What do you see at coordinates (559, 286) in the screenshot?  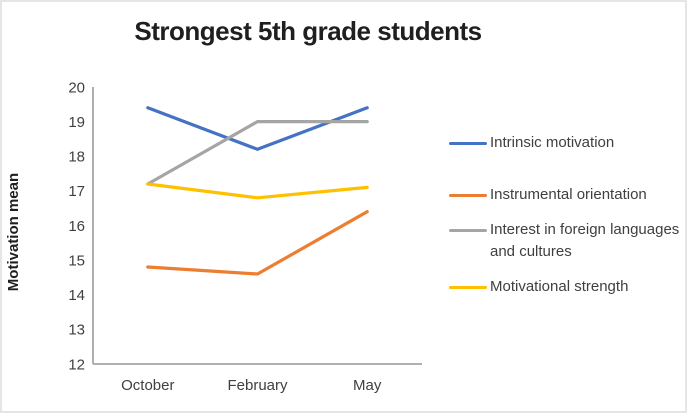 I see `legend-label: Motivational strength` at bounding box center [559, 286].